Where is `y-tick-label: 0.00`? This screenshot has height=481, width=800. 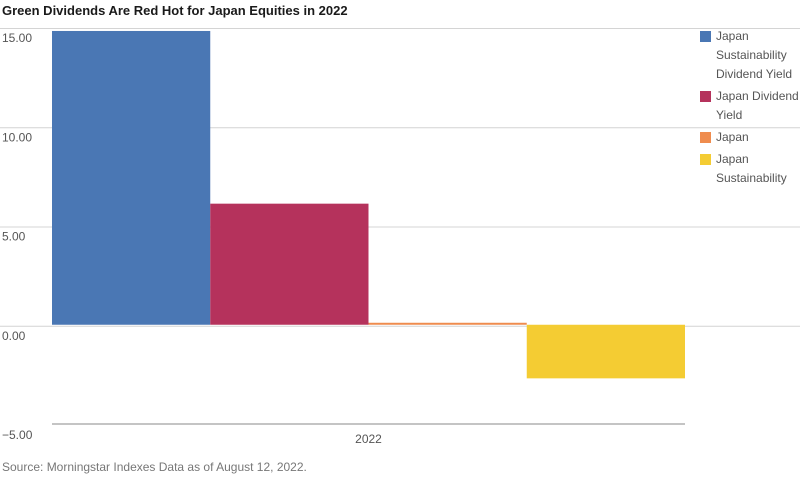 y-tick-label: 0.00 is located at coordinates (14, 336).